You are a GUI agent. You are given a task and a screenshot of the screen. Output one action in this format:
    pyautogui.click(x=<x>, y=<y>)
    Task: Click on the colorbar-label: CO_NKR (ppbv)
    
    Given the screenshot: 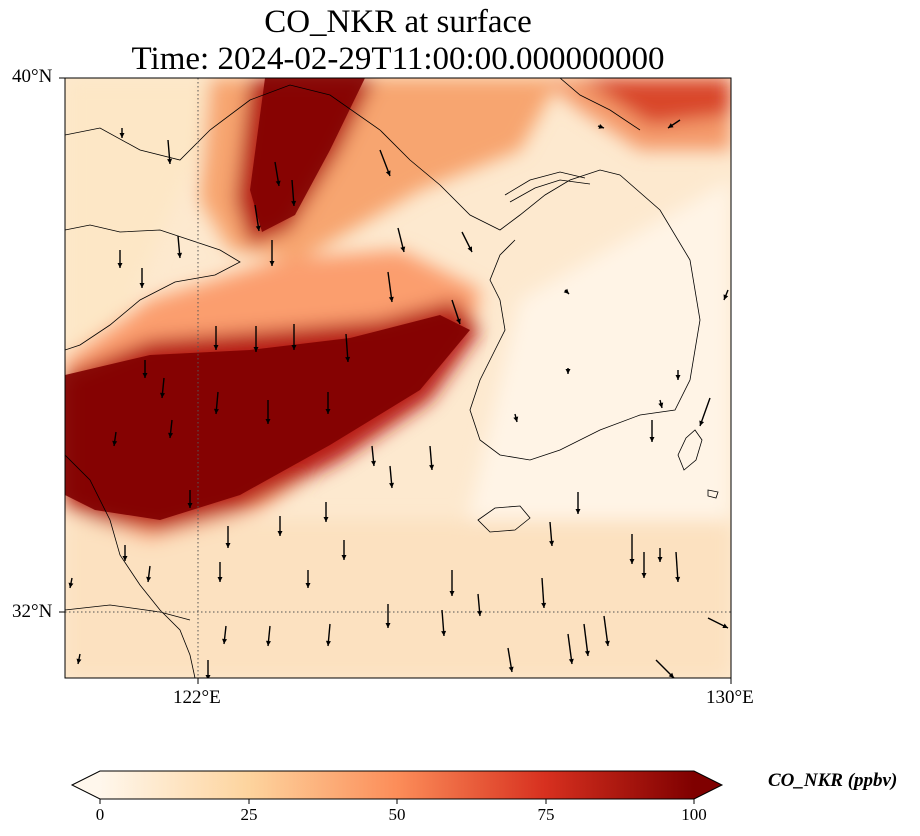 What is the action you would take?
    pyautogui.click(x=833, y=780)
    